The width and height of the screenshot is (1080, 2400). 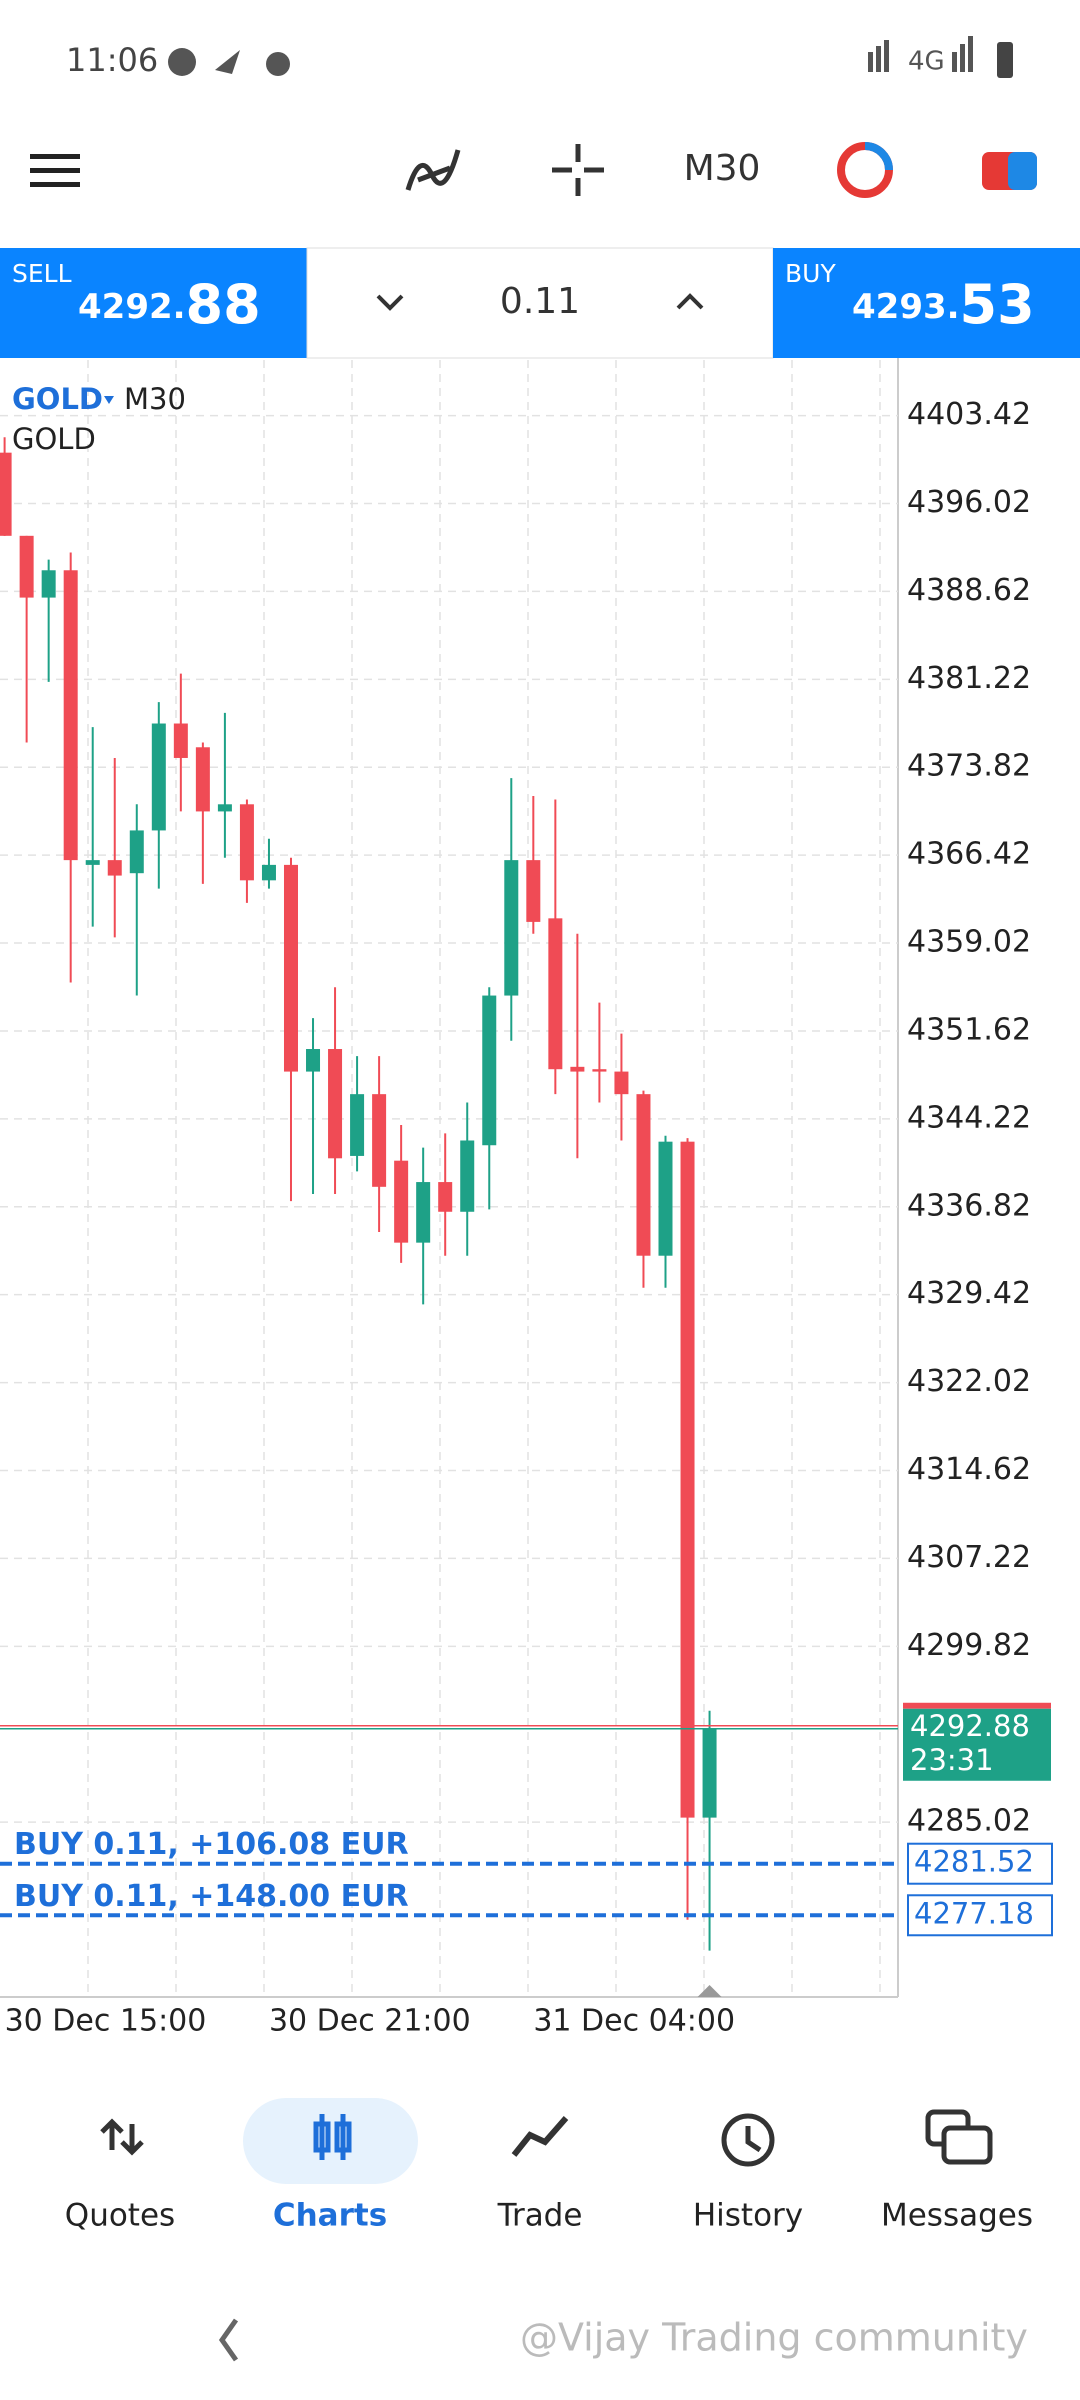 What do you see at coordinates (969, 1645) in the screenshot?
I see `y-tick-label: 4299.82` at bounding box center [969, 1645].